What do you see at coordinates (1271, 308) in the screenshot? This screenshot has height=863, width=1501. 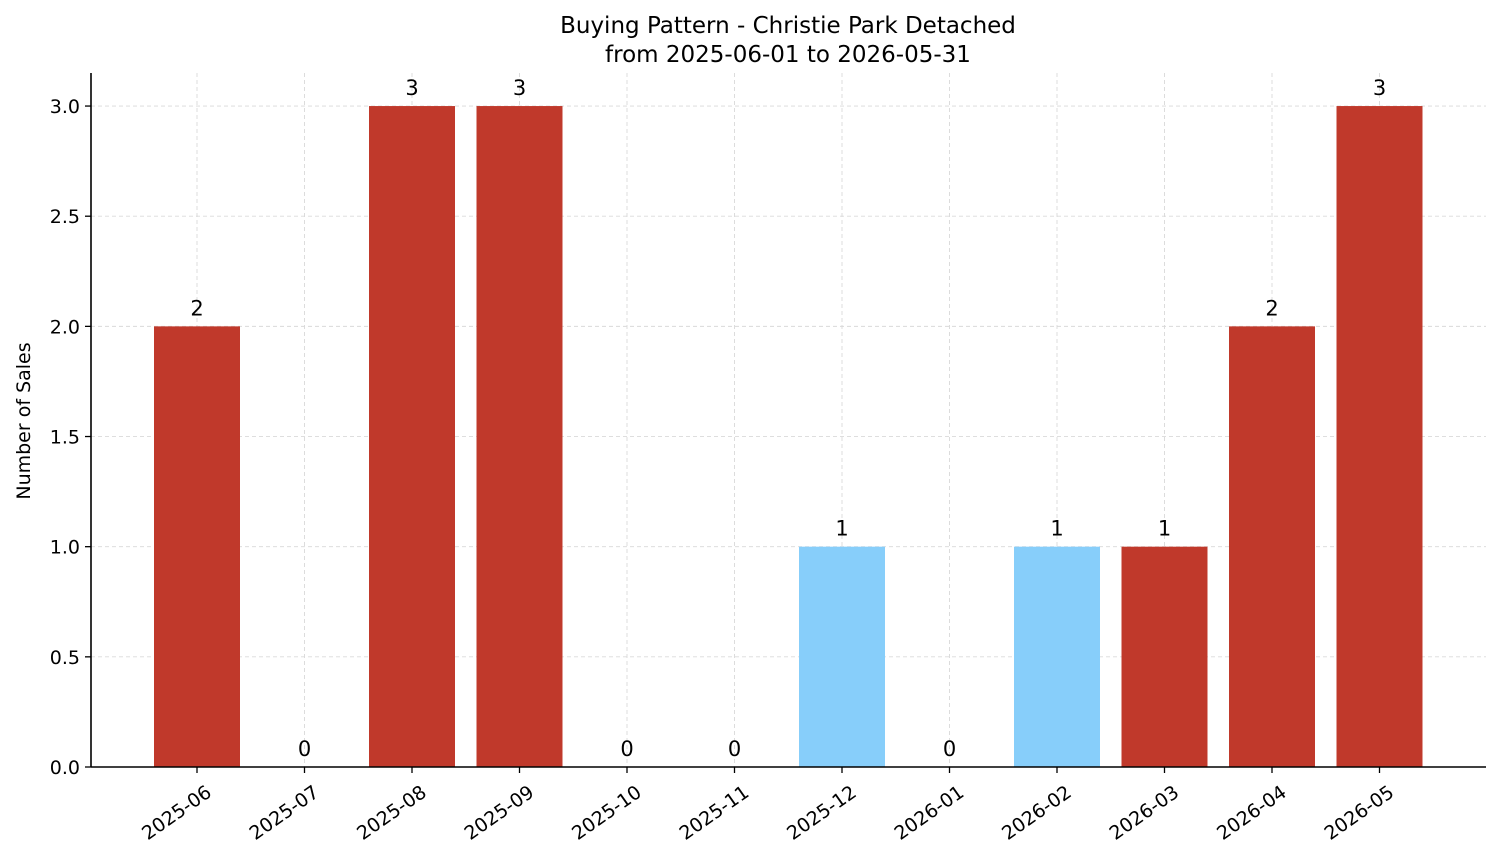 I see `data-label-2026-04: 2` at bounding box center [1271, 308].